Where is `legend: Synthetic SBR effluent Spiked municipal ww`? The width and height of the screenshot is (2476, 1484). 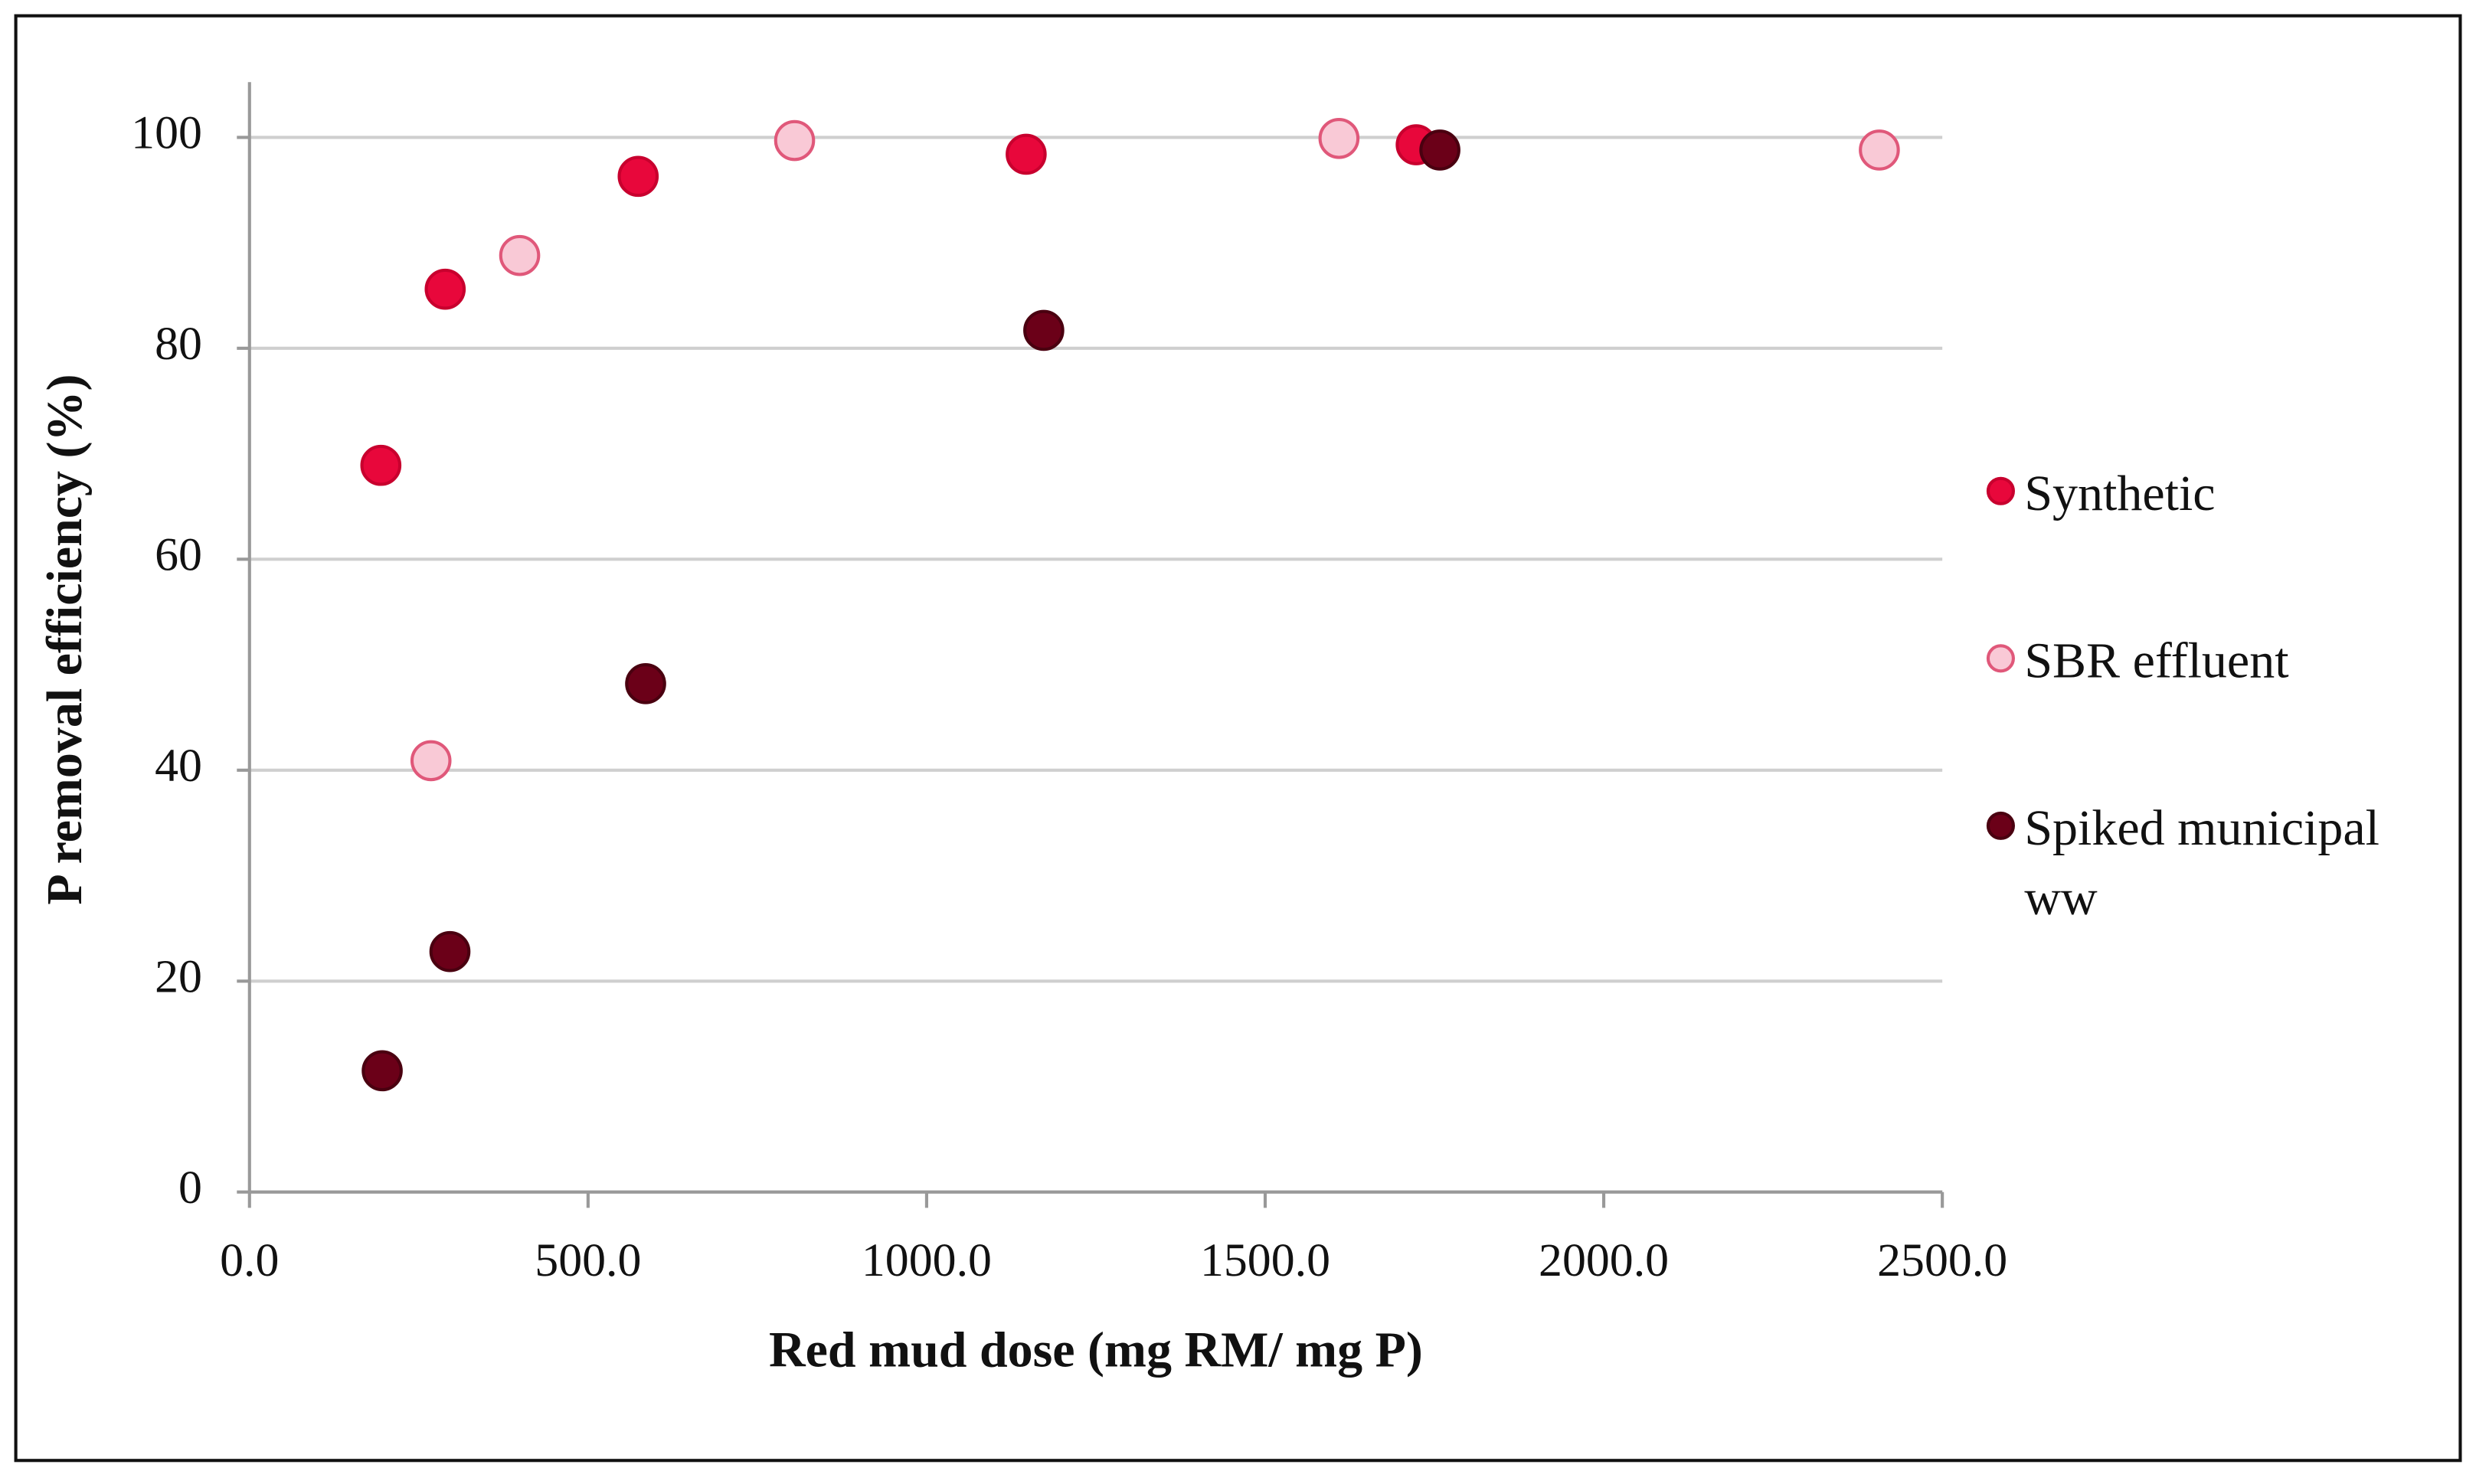
legend: Synthetic SBR effluent Spiked municipal ww is located at coordinates (2209, 743).